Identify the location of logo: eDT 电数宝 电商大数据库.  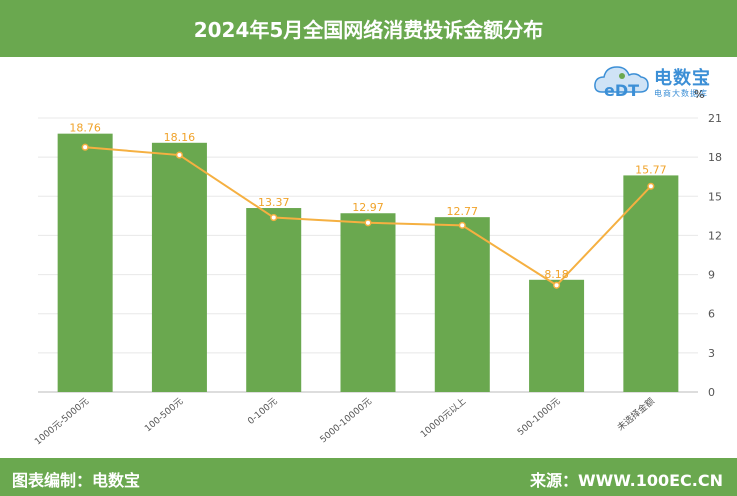
(662, 81).